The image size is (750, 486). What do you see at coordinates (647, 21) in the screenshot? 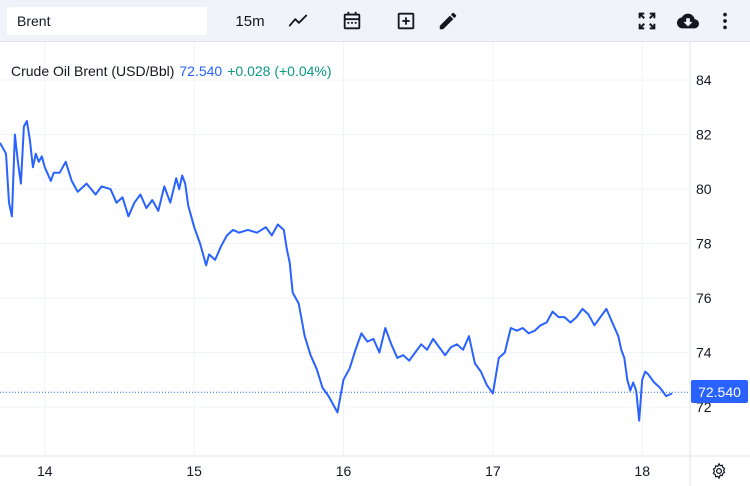
I see `fullscreen-icon` at bounding box center [647, 21].